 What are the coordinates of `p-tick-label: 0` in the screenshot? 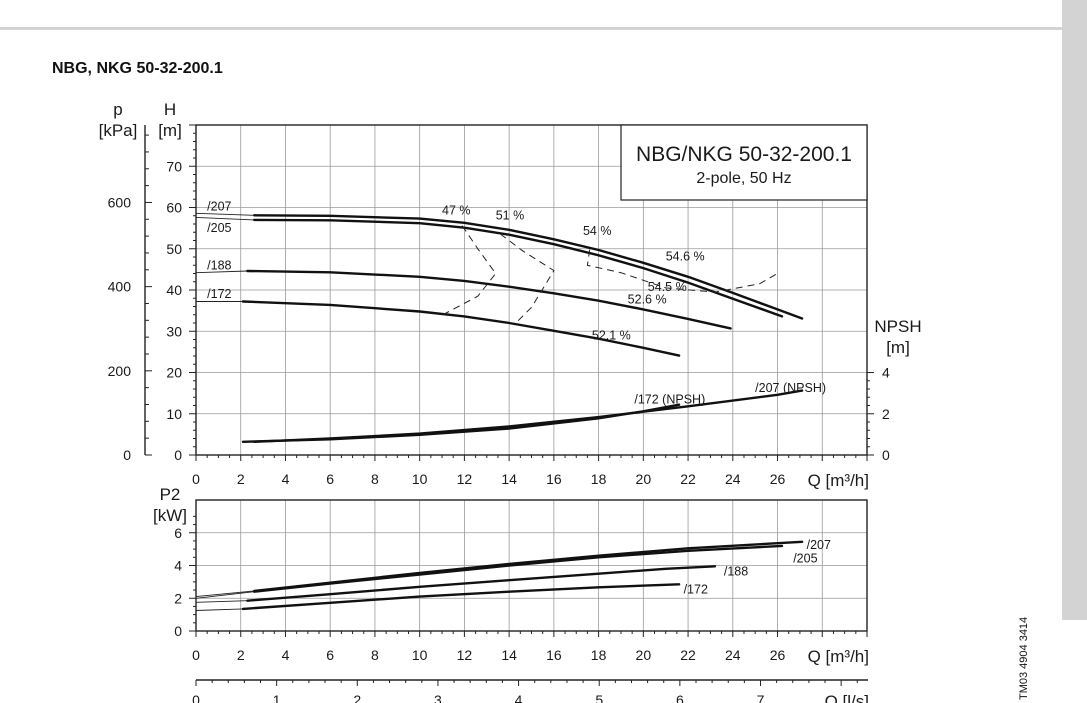 It's located at (127, 455).